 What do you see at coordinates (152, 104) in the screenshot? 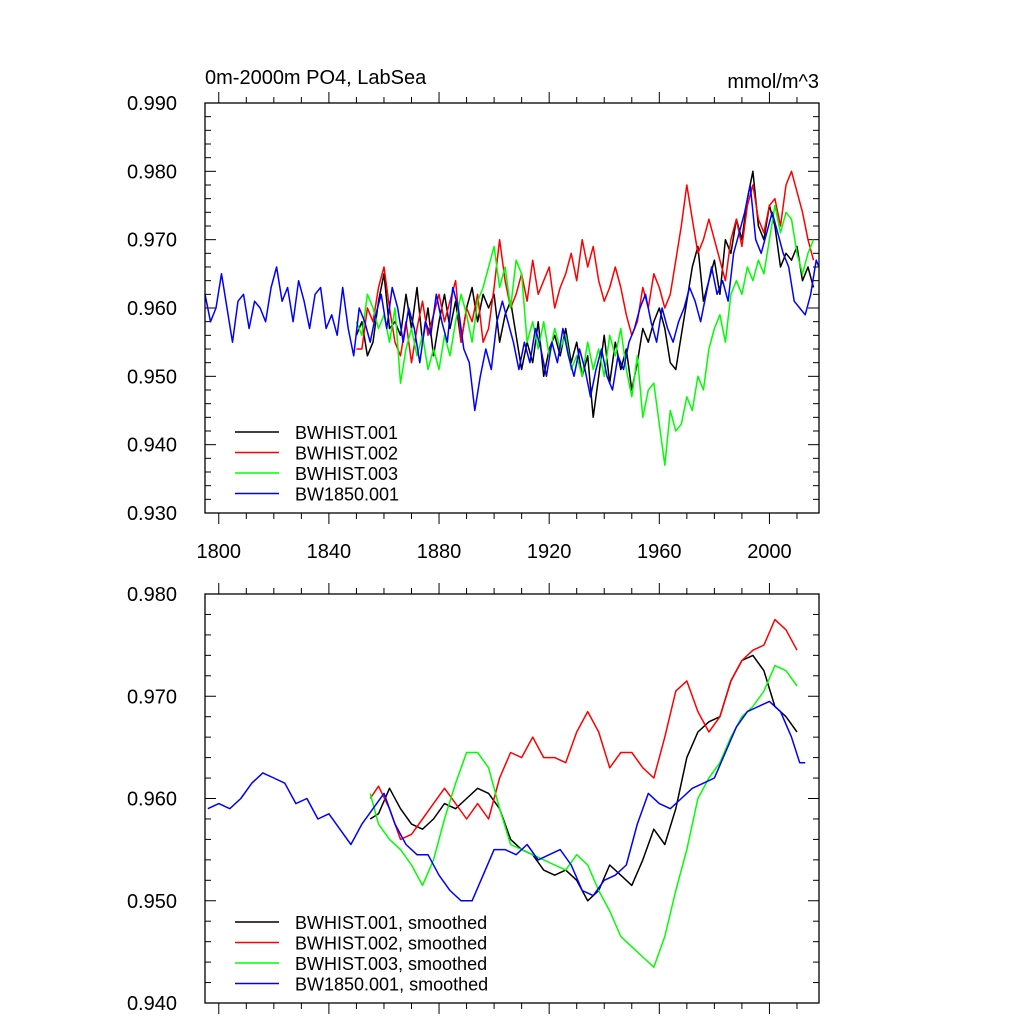
I see `y-tick-label: 0.990` at bounding box center [152, 104].